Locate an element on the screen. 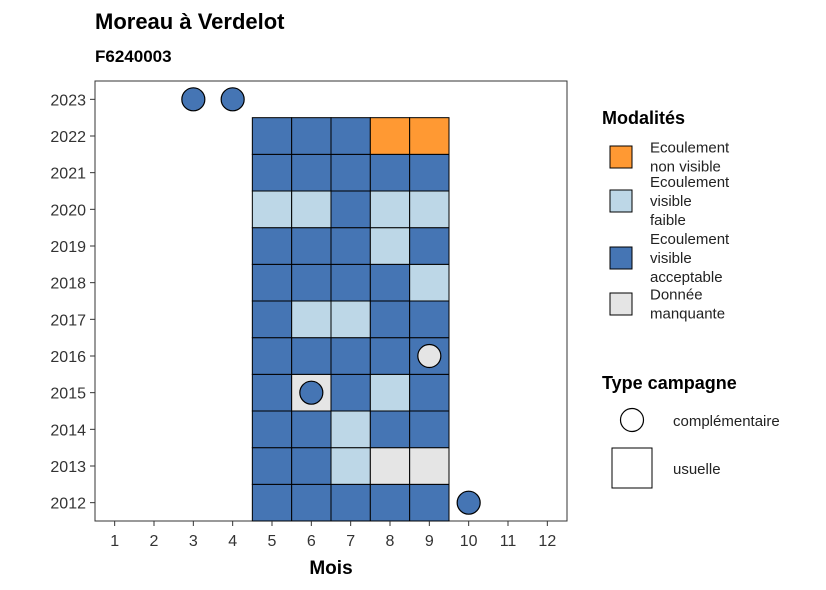  x-tick-label: 9 is located at coordinates (429, 541).